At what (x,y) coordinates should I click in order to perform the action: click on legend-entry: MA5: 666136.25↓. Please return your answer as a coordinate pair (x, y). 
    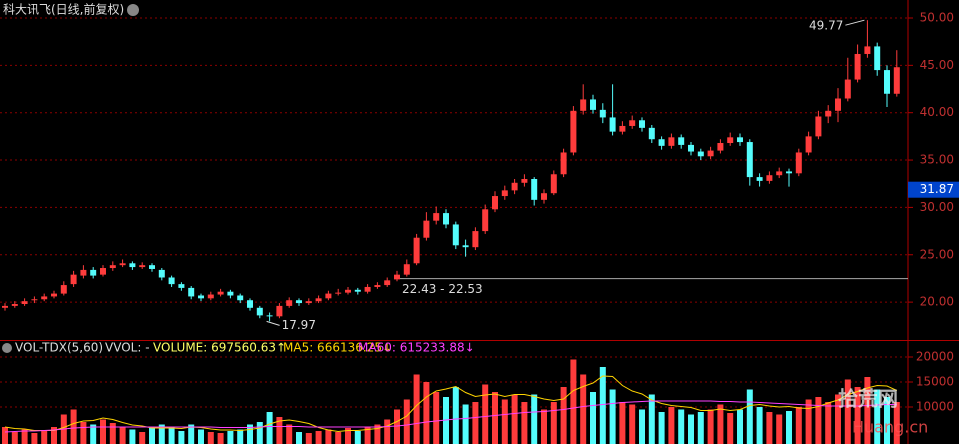
    Looking at the image, I should click on (337, 348).